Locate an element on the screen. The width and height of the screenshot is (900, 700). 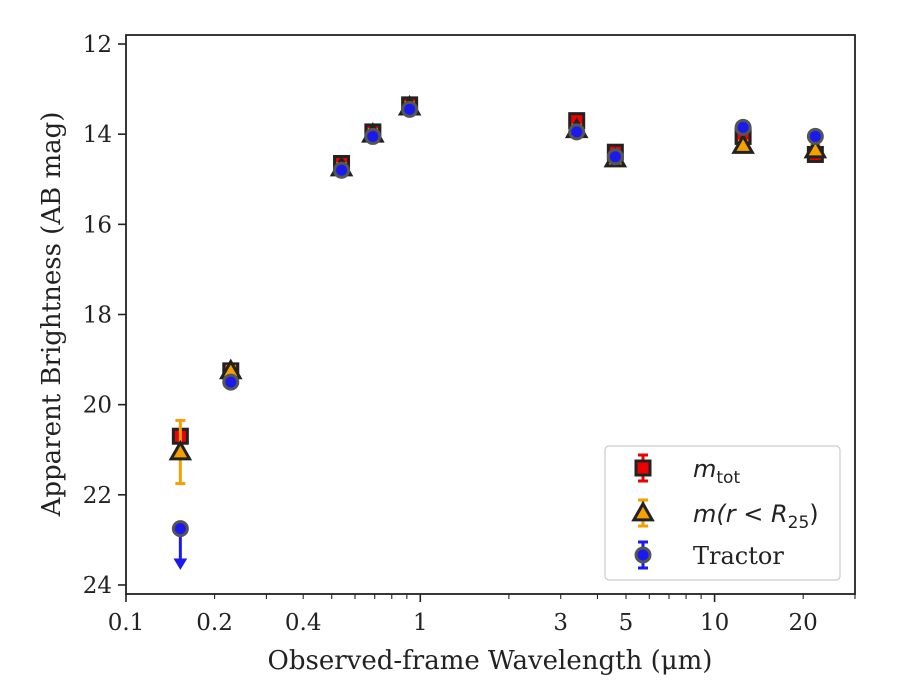
y-axis-title: Apparent Brightness (AB mag) is located at coordinates (52, 315).